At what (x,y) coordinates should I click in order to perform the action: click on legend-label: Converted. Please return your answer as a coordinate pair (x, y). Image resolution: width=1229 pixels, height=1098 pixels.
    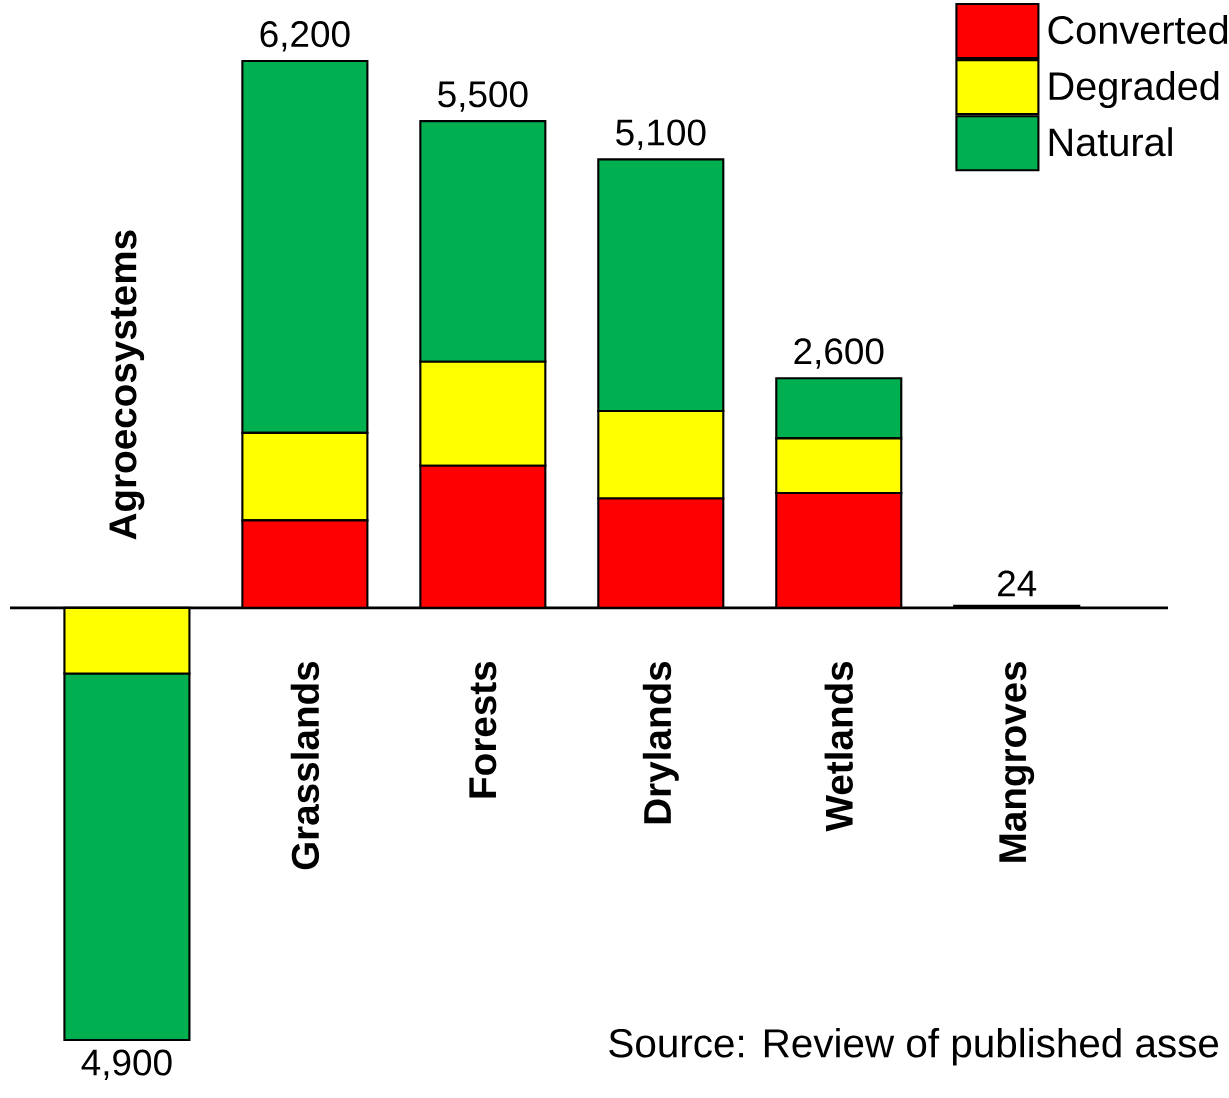
    Looking at the image, I should click on (1138, 30).